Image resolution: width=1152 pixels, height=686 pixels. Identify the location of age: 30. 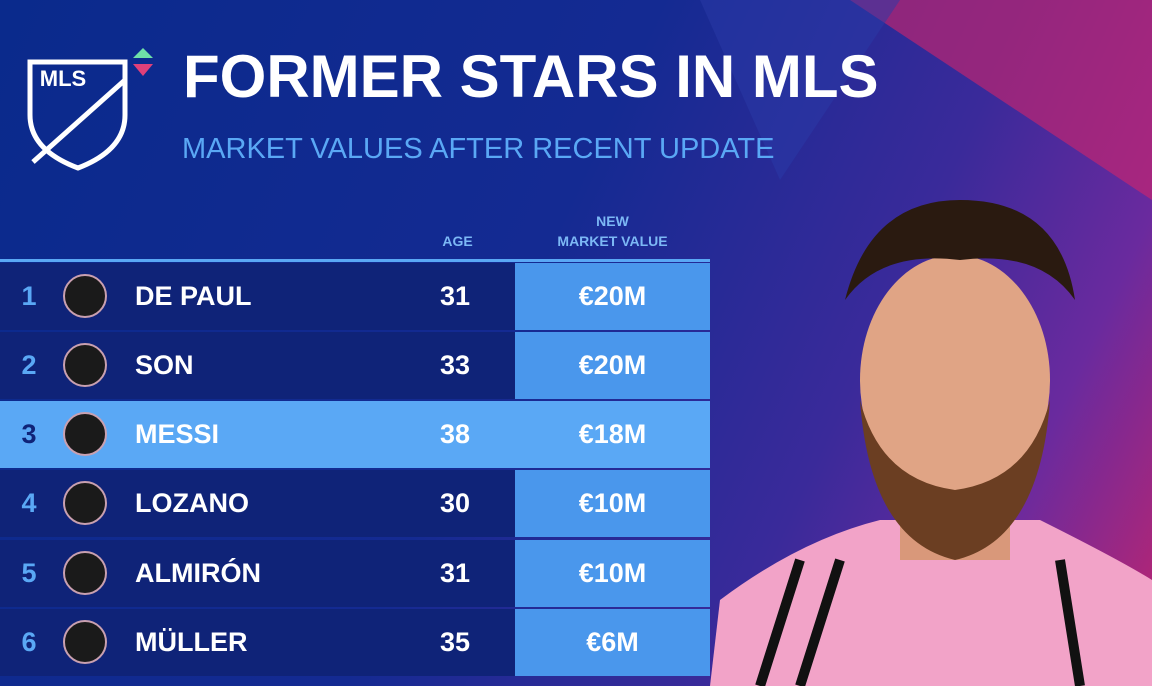
(455, 503).